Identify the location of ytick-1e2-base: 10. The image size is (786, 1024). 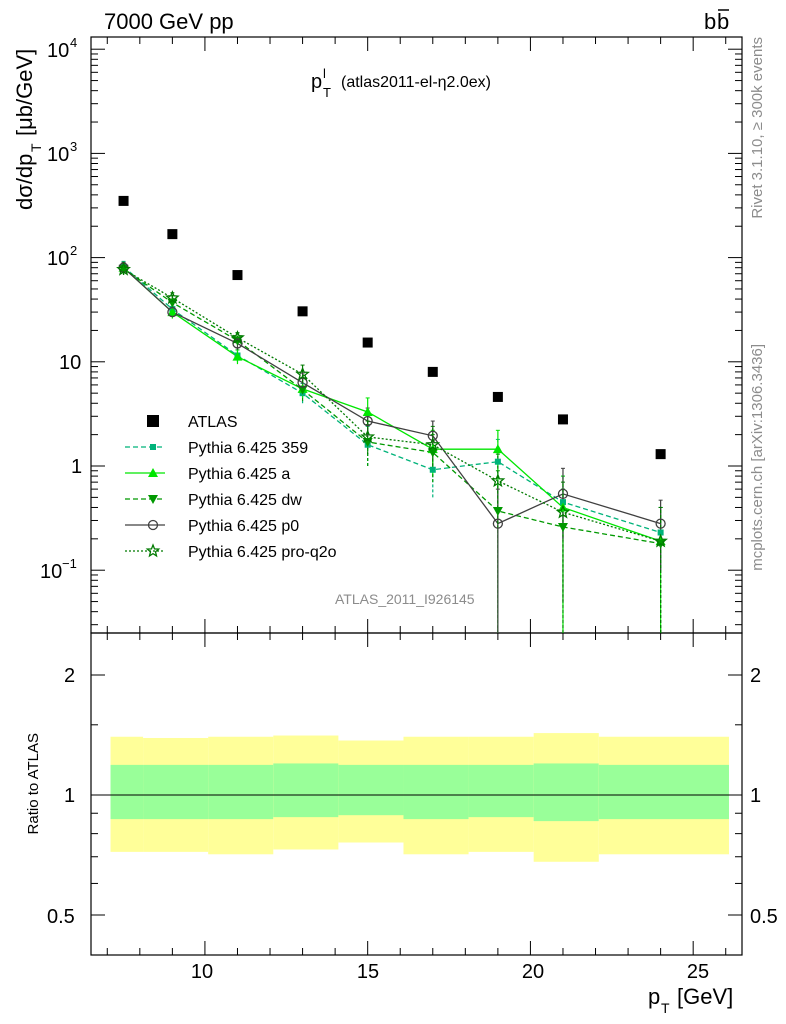
(58, 259).